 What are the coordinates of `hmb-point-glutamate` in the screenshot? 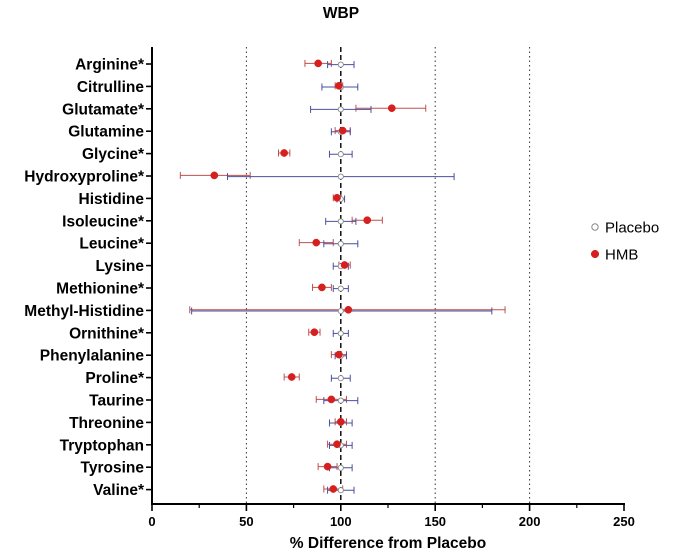 It's located at (391, 108).